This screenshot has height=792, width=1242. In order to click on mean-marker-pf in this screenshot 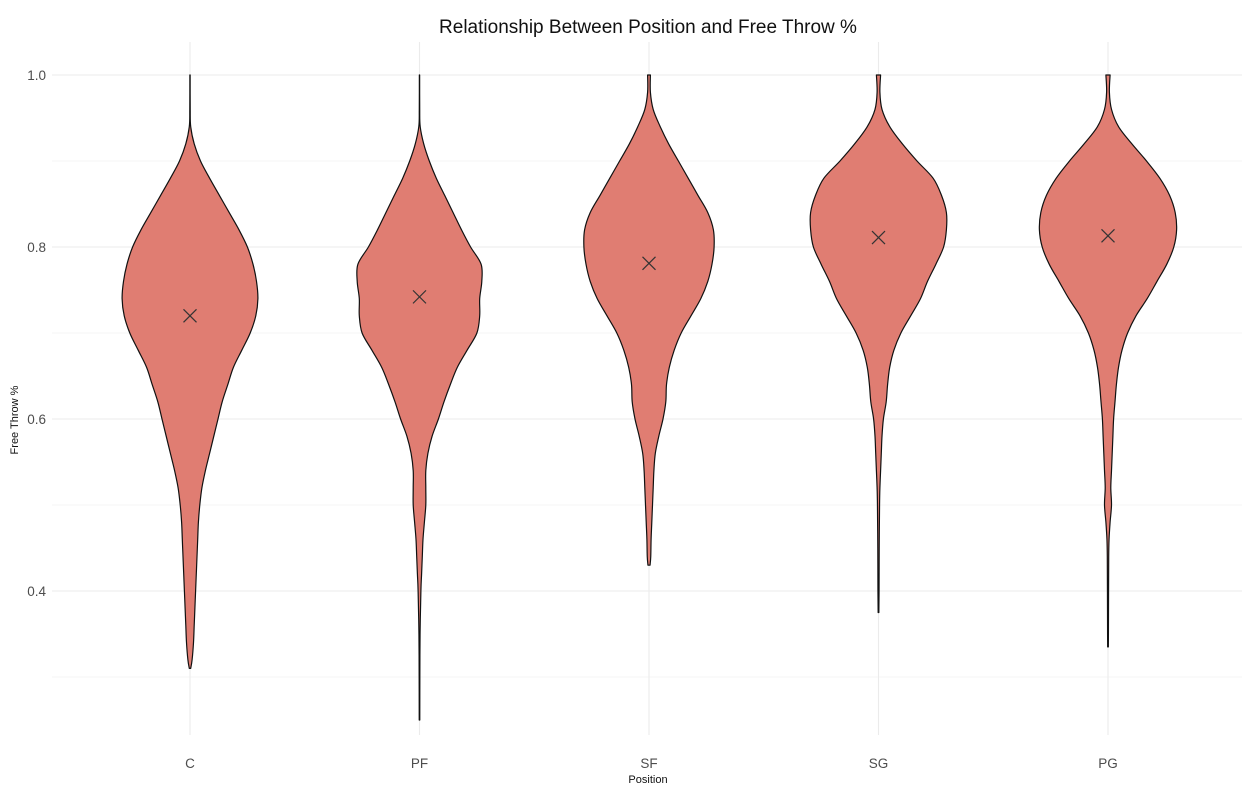, I will do `click(419, 296)`.